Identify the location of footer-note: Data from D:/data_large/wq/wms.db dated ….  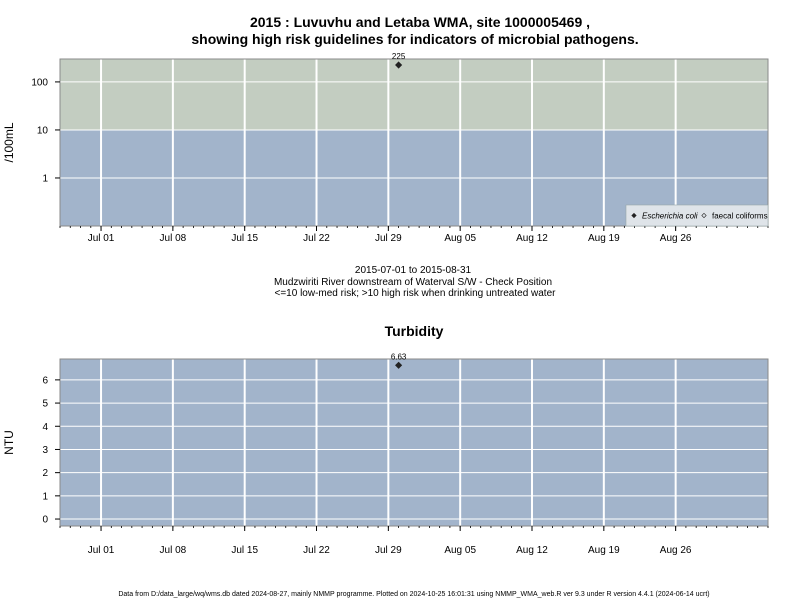
(413, 594).